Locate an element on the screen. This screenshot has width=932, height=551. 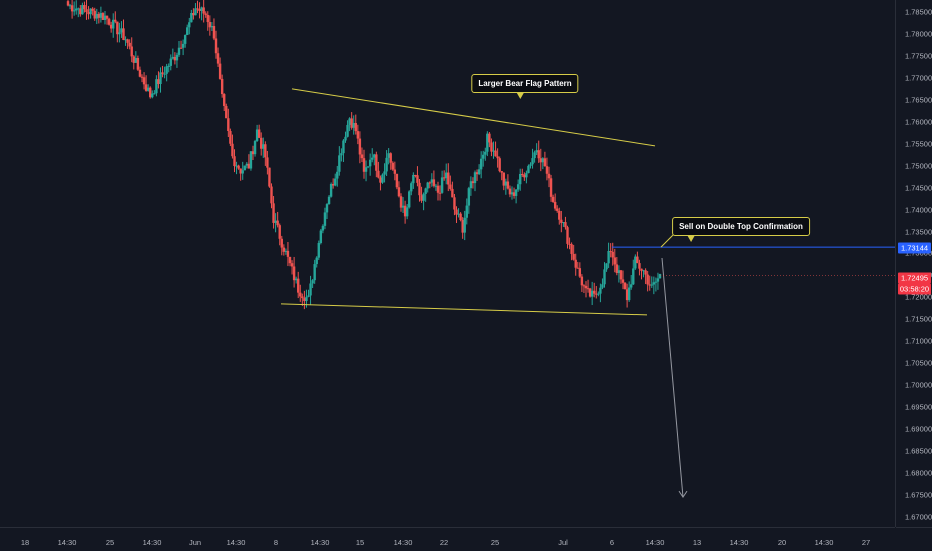
upper-flag-trendline is located at coordinates (473, 117).